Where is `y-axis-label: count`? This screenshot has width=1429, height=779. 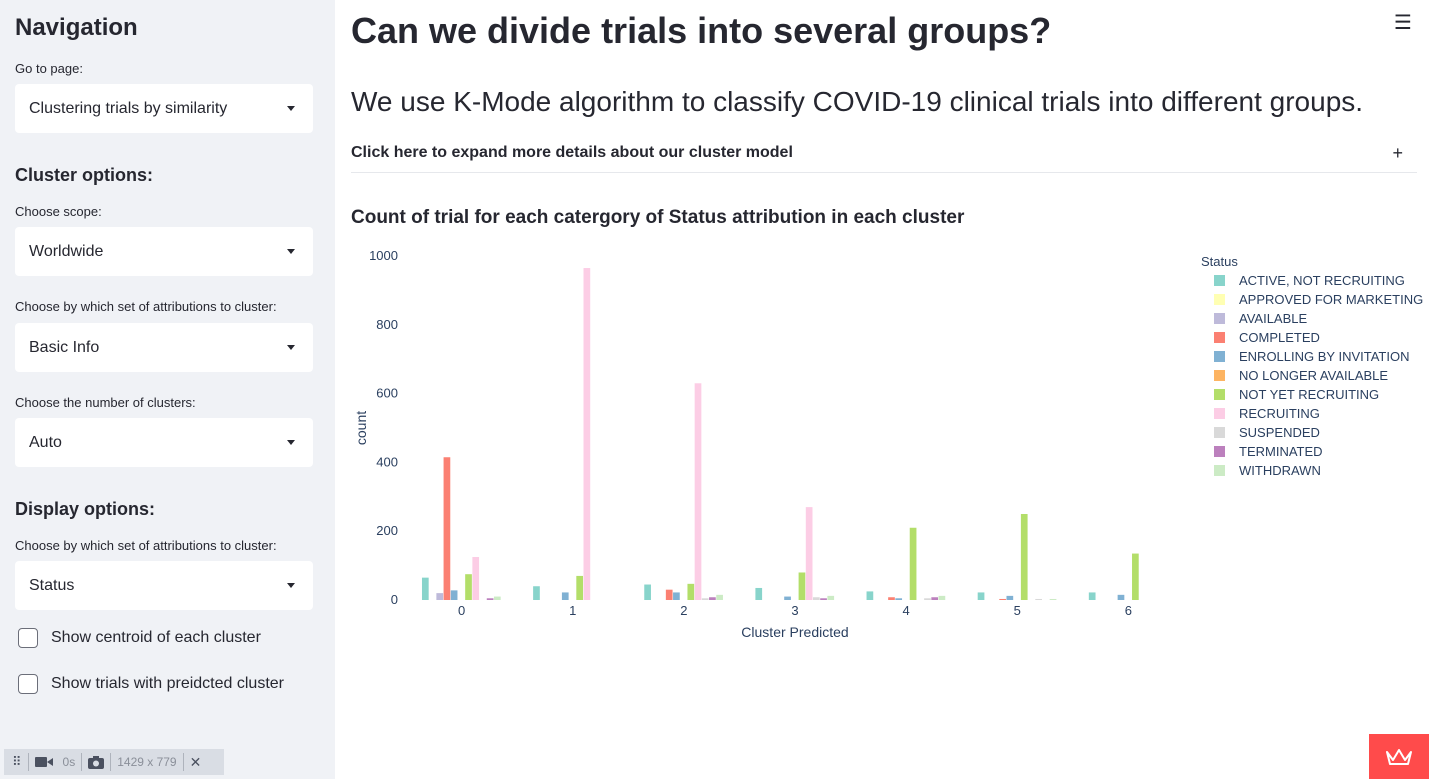 y-axis-label: count is located at coordinates (361, 428).